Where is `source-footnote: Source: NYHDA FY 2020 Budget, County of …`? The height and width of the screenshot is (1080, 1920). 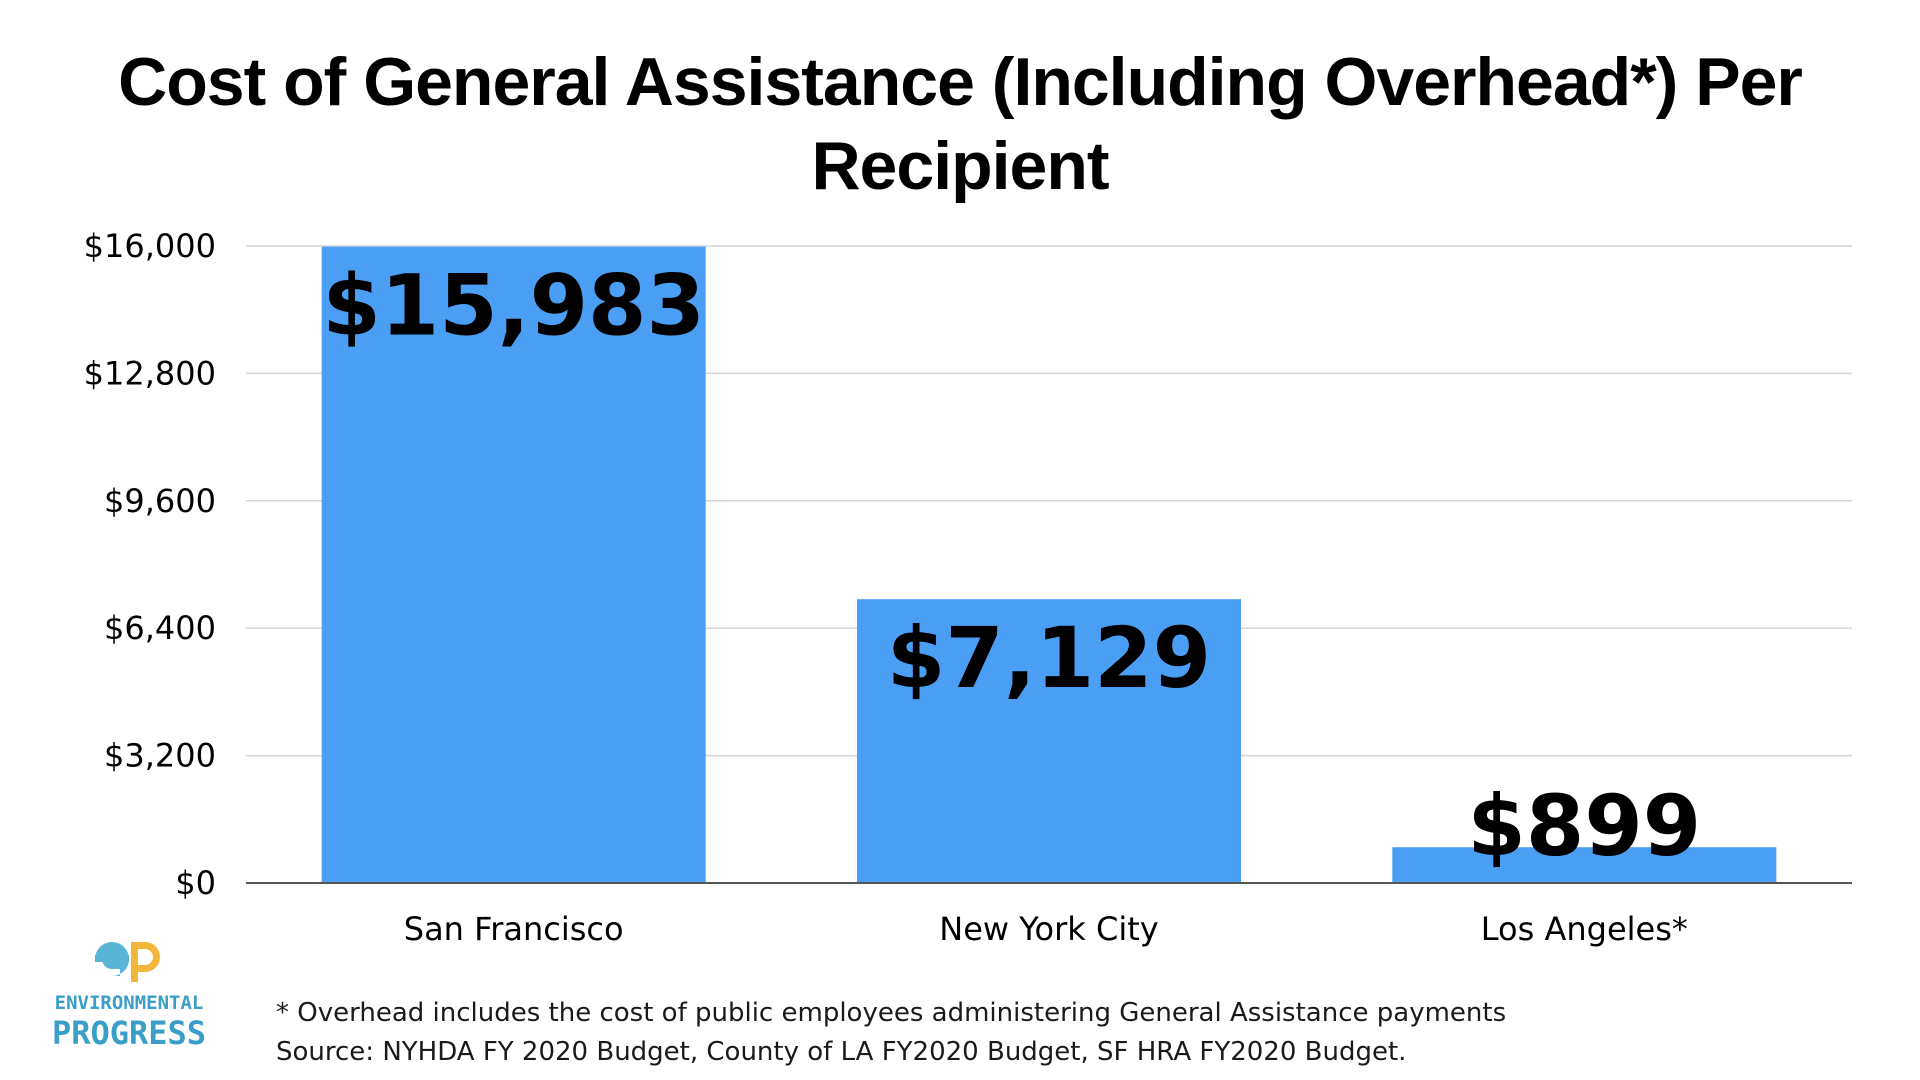 source-footnote: Source: NYHDA FY 2020 Budget, County of … is located at coordinates (841, 1052).